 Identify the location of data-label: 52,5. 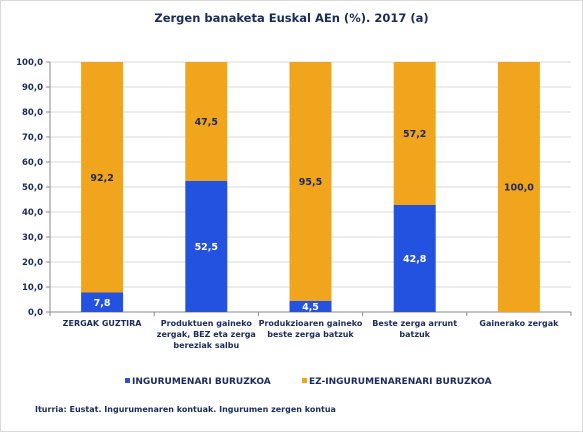
(206, 247).